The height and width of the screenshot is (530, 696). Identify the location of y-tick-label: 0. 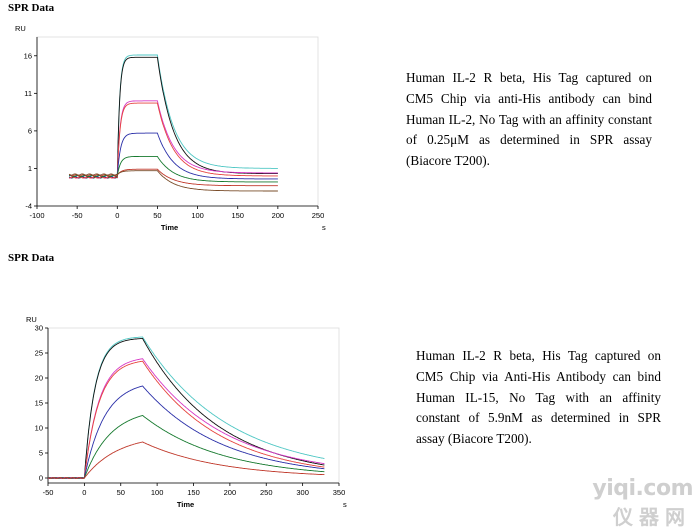
(41, 478).